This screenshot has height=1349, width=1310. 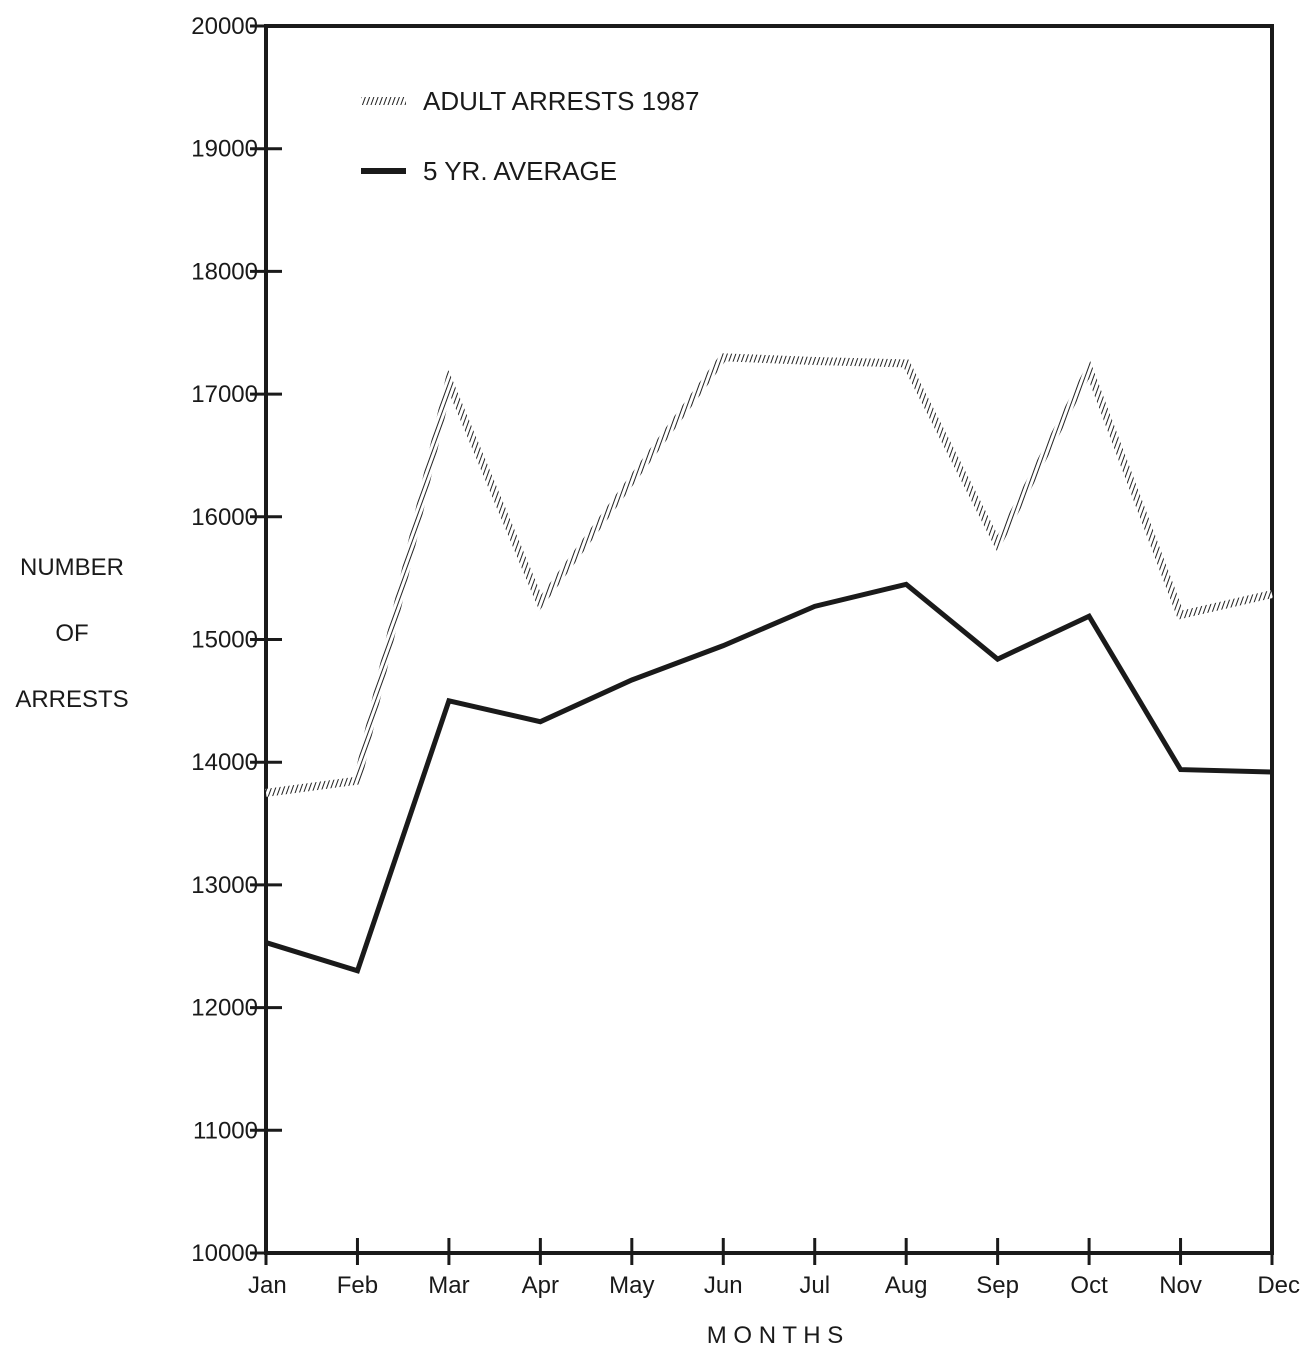 I want to click on x-tick-label: Apr, so click(x=540, y=1285).